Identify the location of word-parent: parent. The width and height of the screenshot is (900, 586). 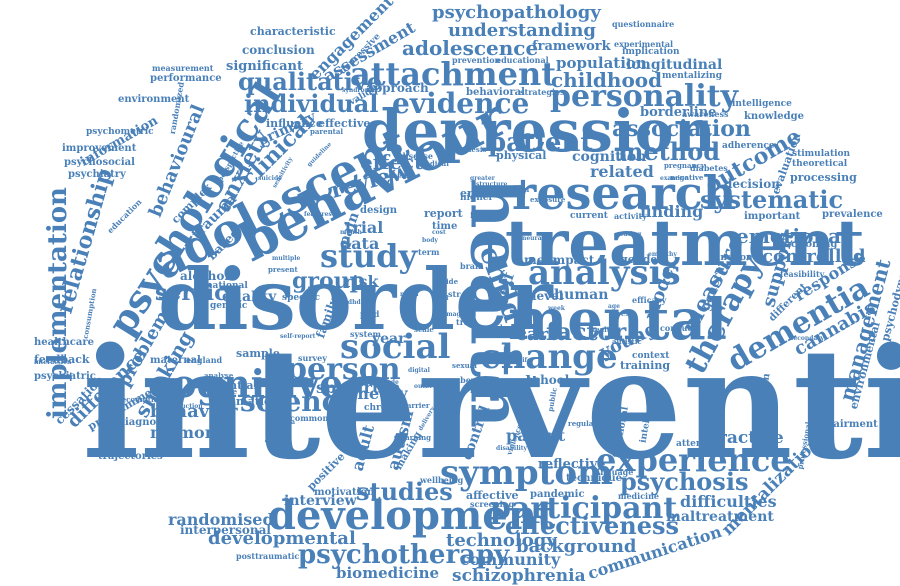
(536, 435).